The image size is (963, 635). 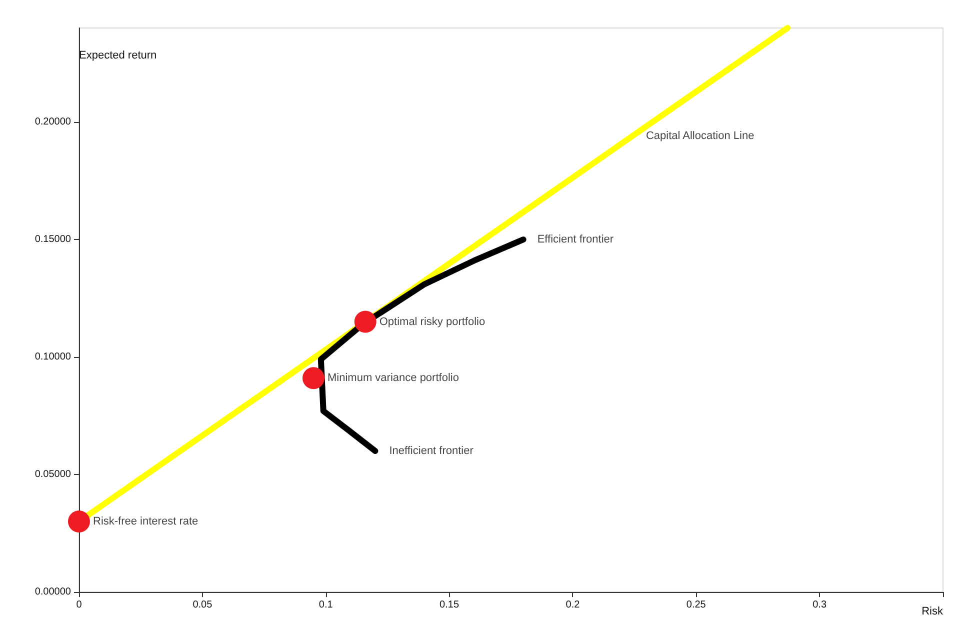 What do you see at coordinates (53, 474) in the screenshot?
I see `y-tick-label: 0.05000` at bounding box center [53, 474].